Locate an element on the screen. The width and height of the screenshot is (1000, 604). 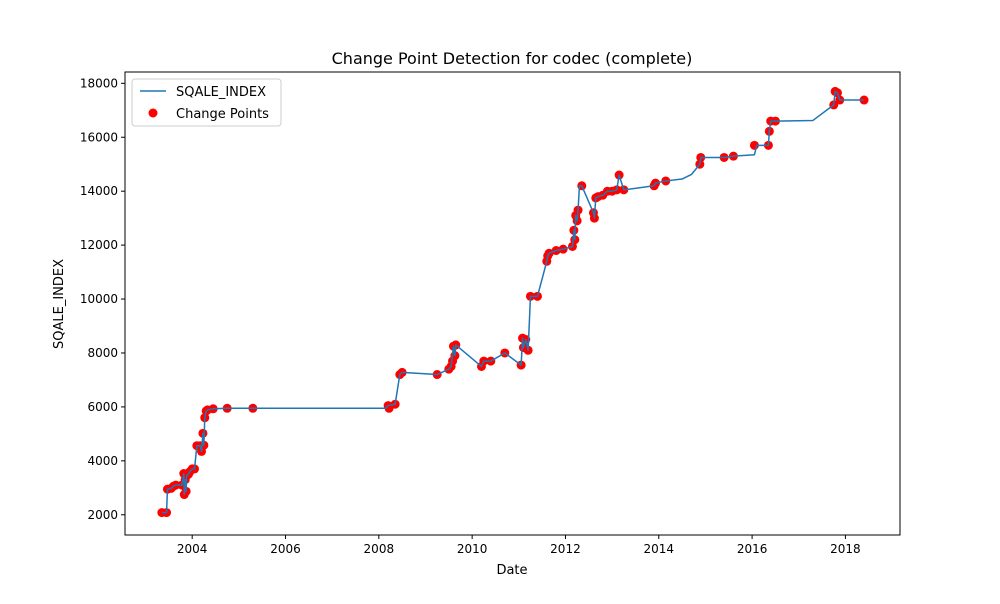
x-tick-label: 2004 is located at coordinates (192, 549).